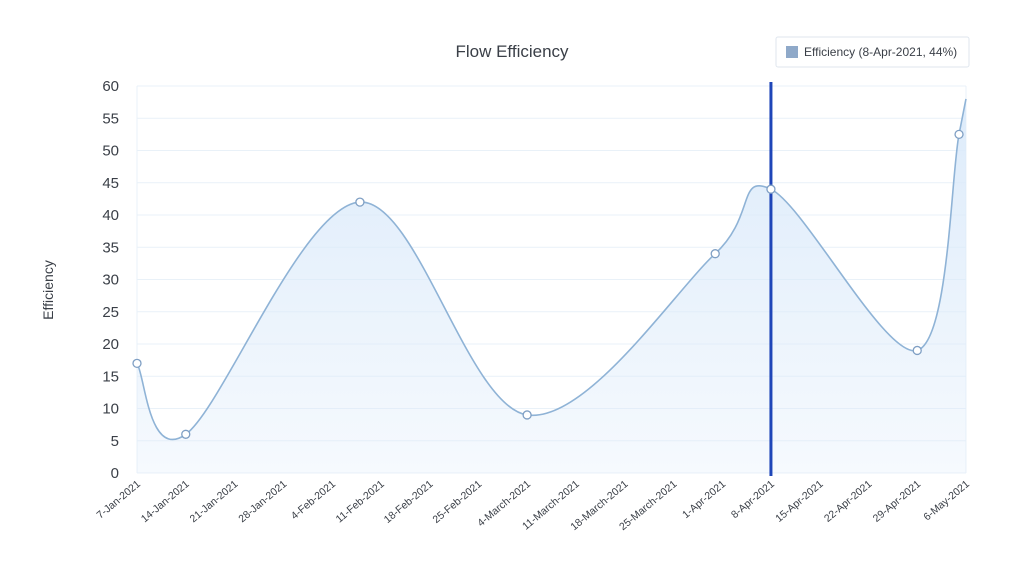 Image resolution: width=1024 pixels, height=576 pixels. What do you see at coordinates (110, 118) in the screenshot?
I see `y-tick-label: 55` at bounding box center [110, 118].